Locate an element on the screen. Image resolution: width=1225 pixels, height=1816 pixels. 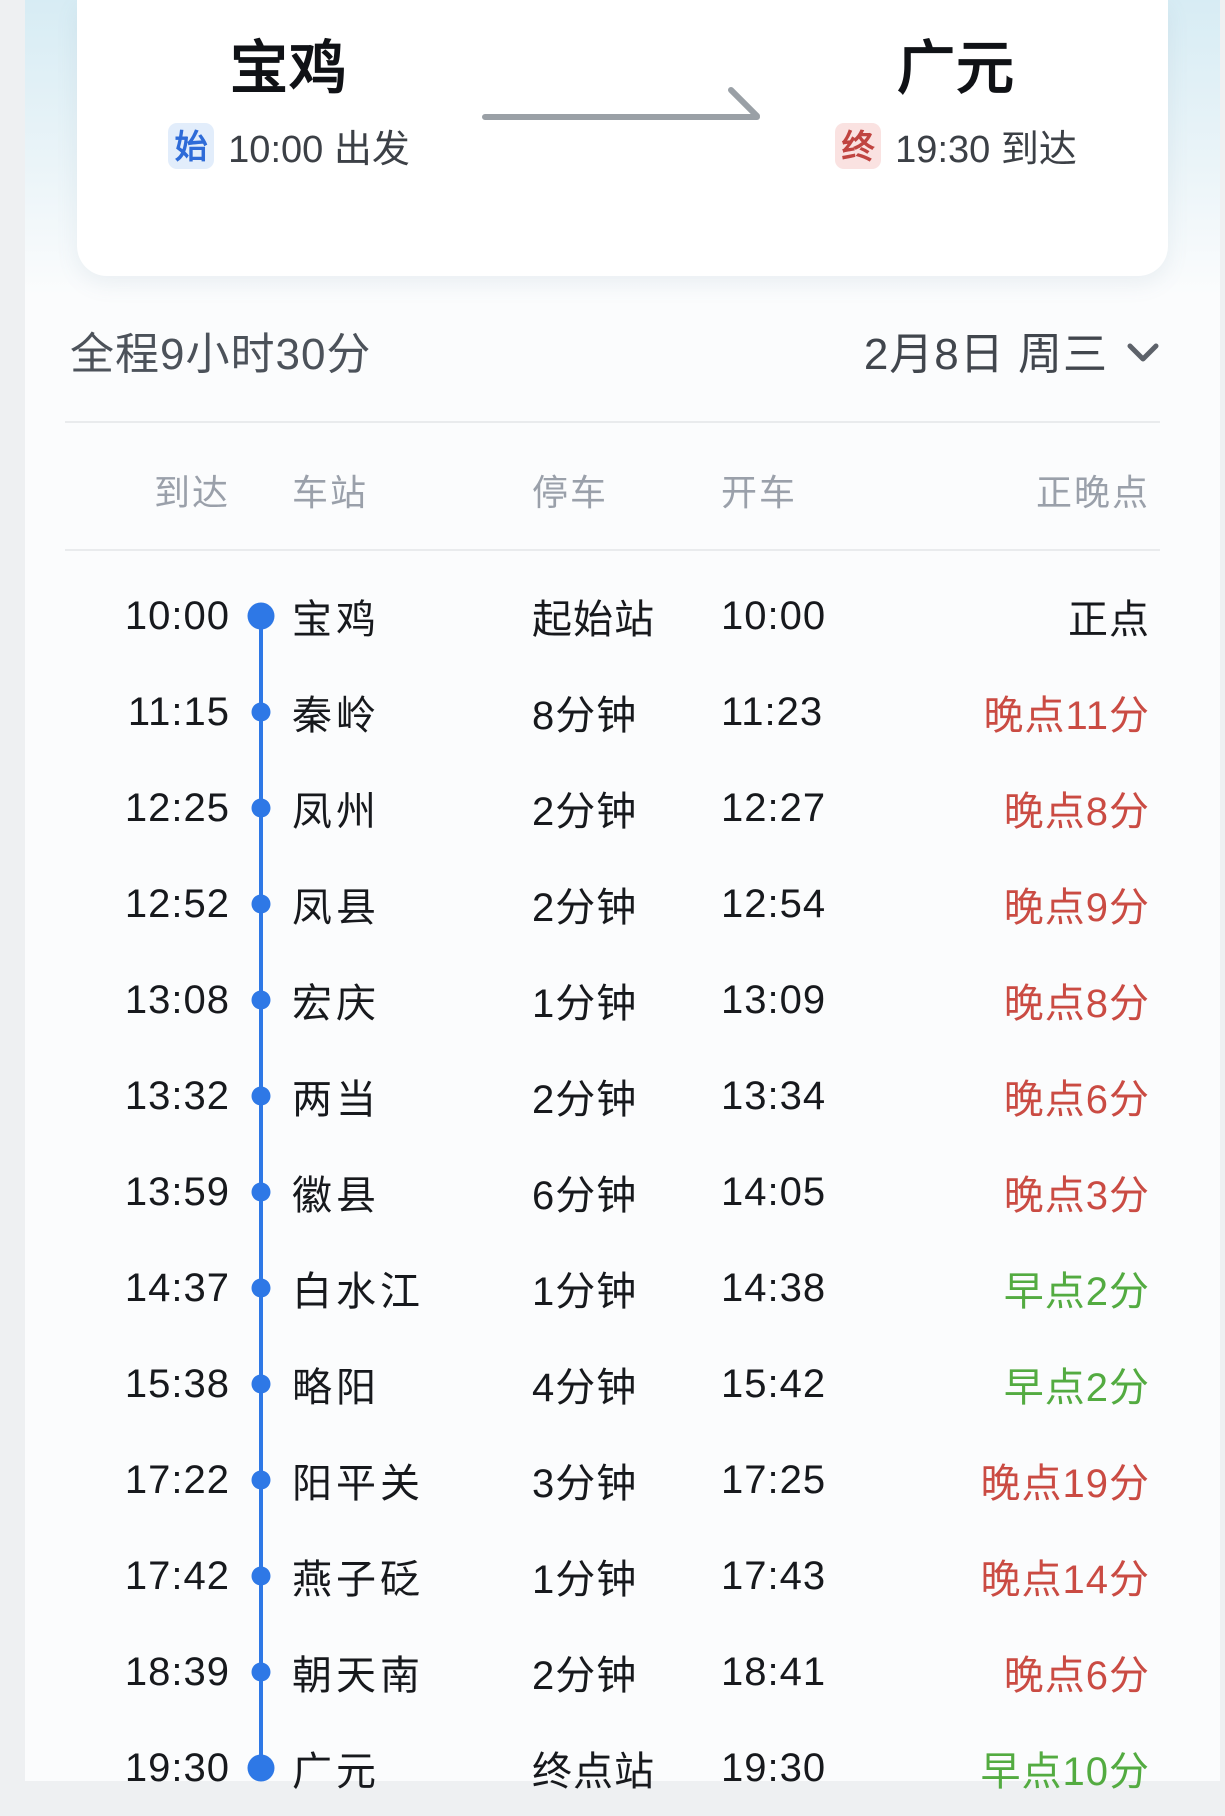
table-row: 11:15 秦岭 8分钟 11:23 晚点11分 is located at coordinates (622, 712).